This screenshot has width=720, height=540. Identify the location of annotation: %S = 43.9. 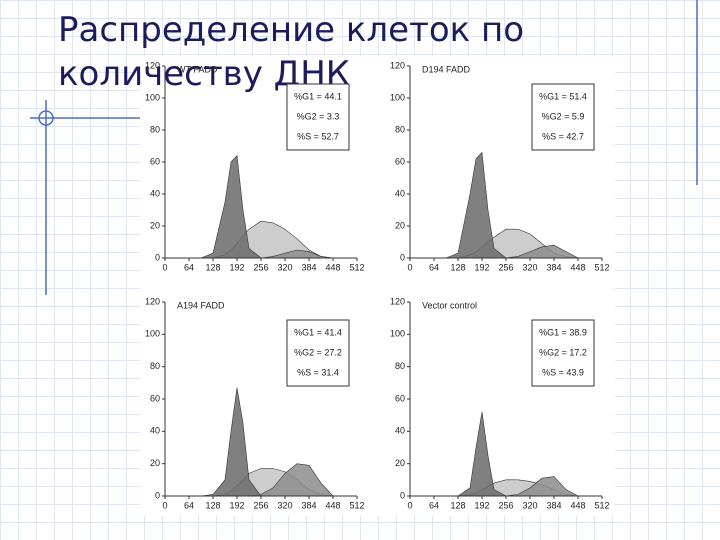
(563, 372).